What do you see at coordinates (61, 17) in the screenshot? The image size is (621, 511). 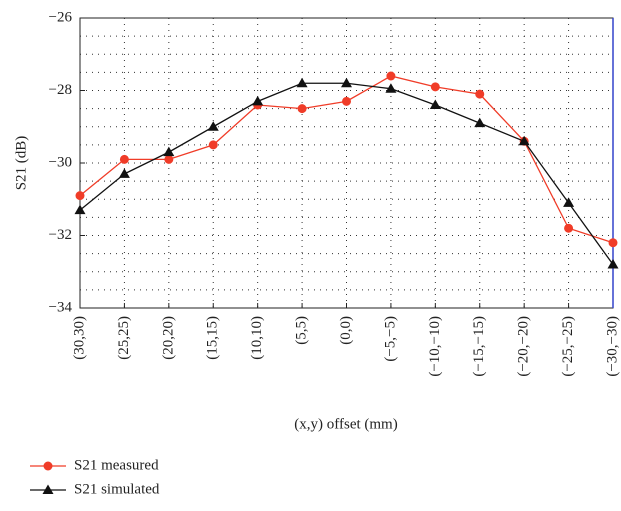 I see `y-tick-label: −26` at bounding box center [61, 17].